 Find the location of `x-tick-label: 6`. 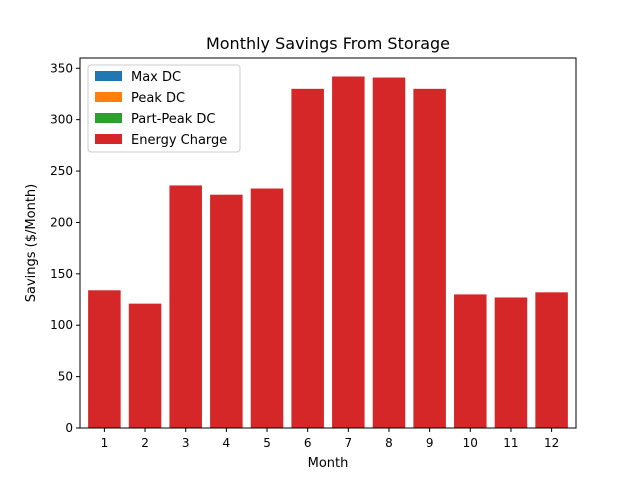

x-tick-label: 6 is located at coordinates (308, 443).